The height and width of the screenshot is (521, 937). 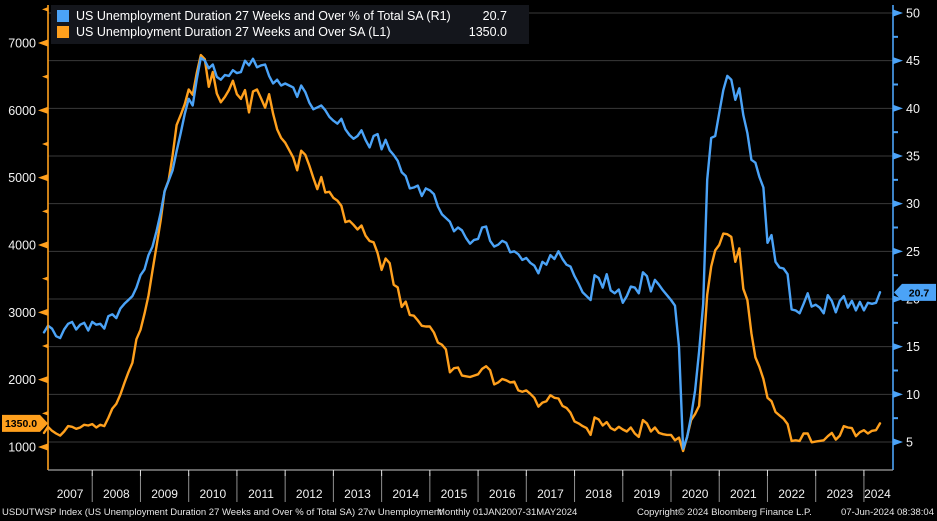 I want to click on svg-text: 30, so click(x=913, y=204).